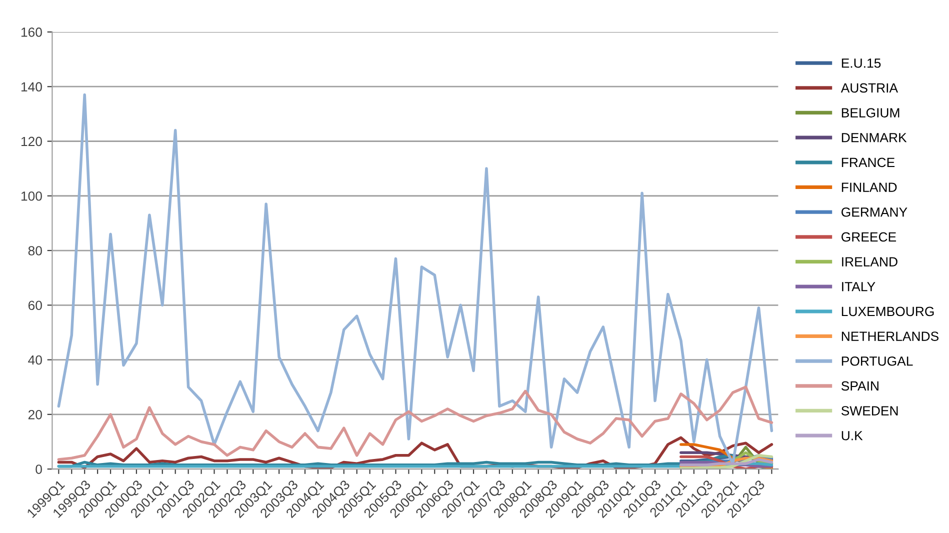 The image size is (949, 533). What do you see at coordinates (869, 88) in the screenshot?
I see `legend-label: AUSTRIA` at bounding box center [869, 88].